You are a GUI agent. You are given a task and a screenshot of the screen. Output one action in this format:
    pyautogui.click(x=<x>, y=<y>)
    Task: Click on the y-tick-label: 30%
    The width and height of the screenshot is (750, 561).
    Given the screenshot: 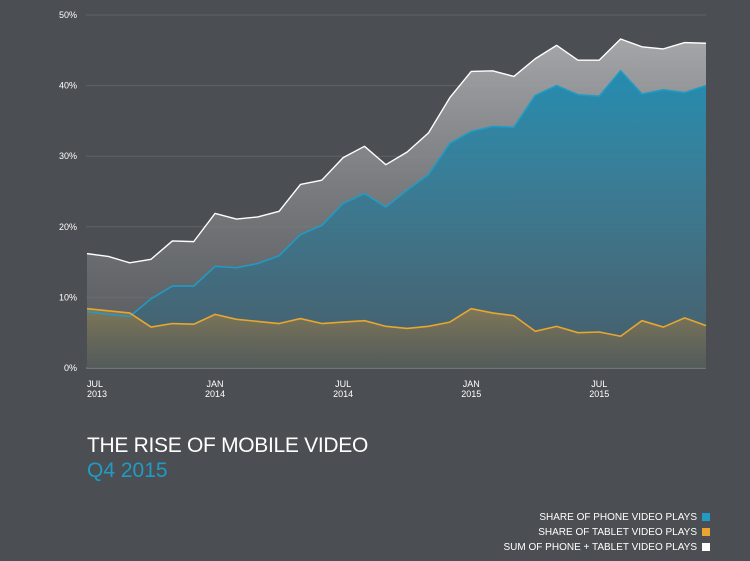 What is the action you would take?
    pyautogui.click(x=68, y=156)
    